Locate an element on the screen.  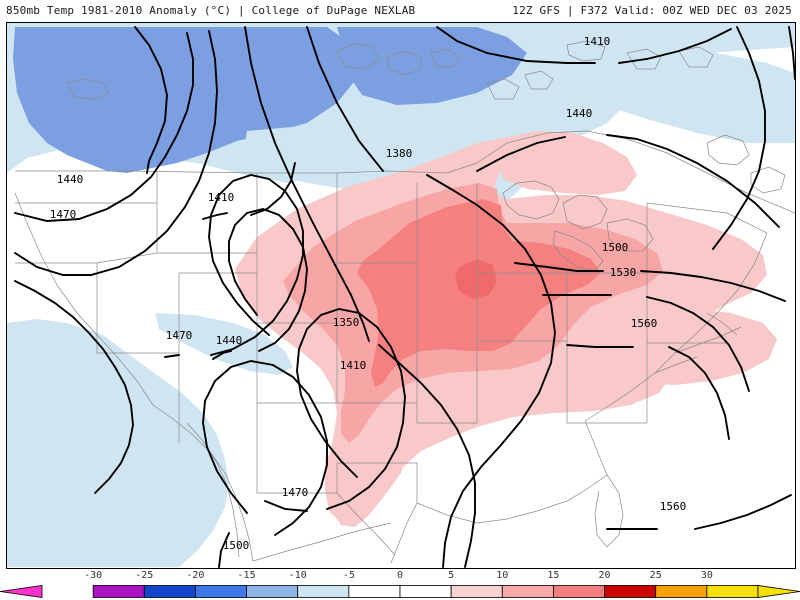
colorbar-svg is located at coordinates (400, 591).